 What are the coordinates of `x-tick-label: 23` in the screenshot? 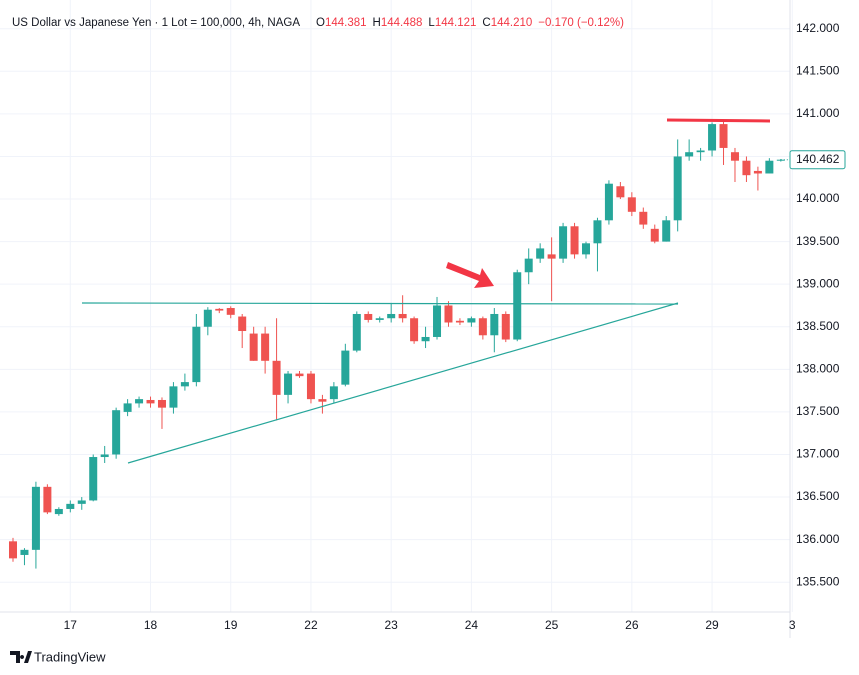 It's located at (392, 625).